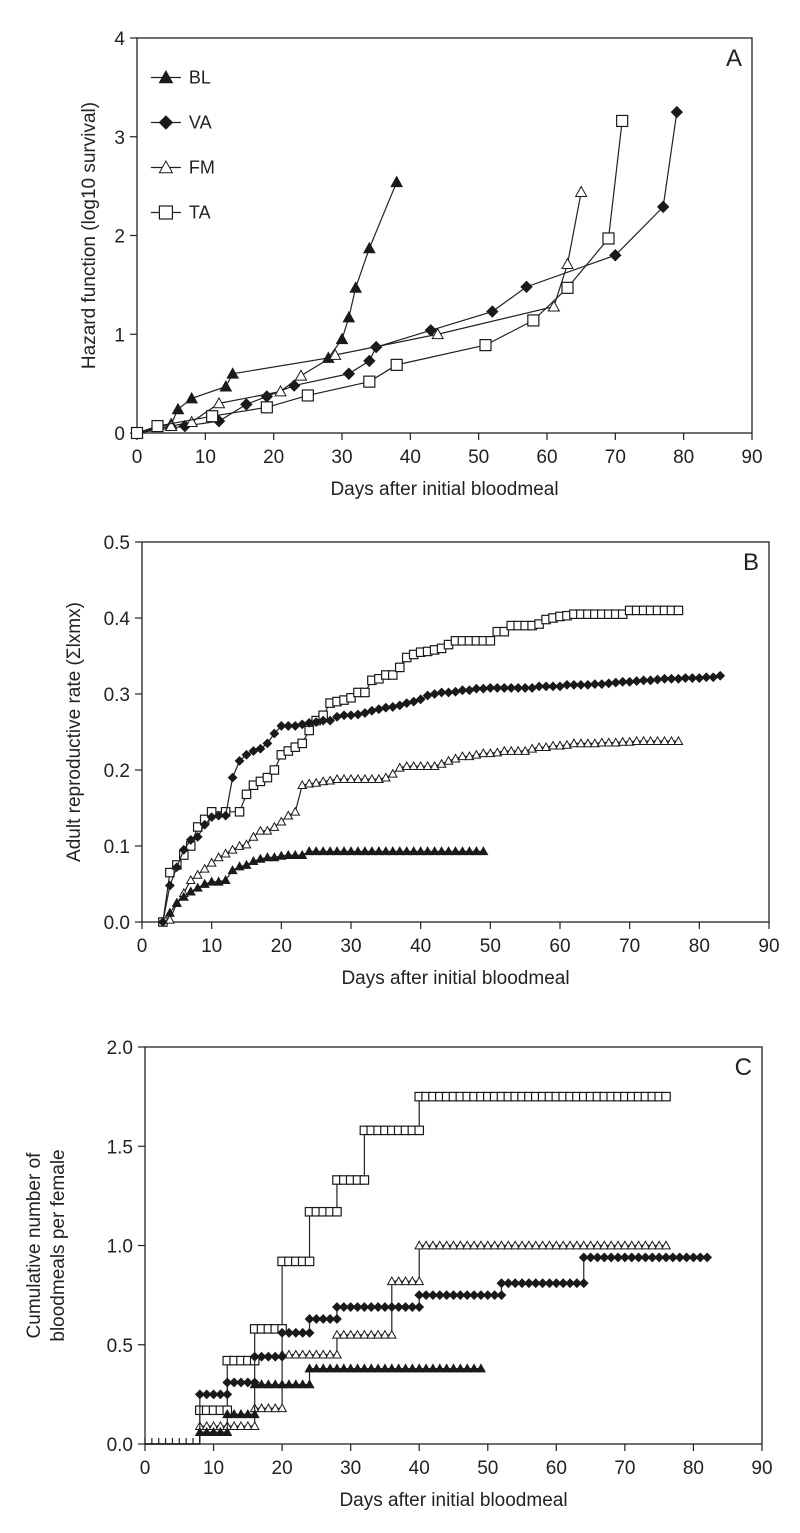 This screenshot has height=1533, width=800. Describe the element at coordinates (364, 1180) in the screenshot. I see `panel-c-series-ta-point` at that location.